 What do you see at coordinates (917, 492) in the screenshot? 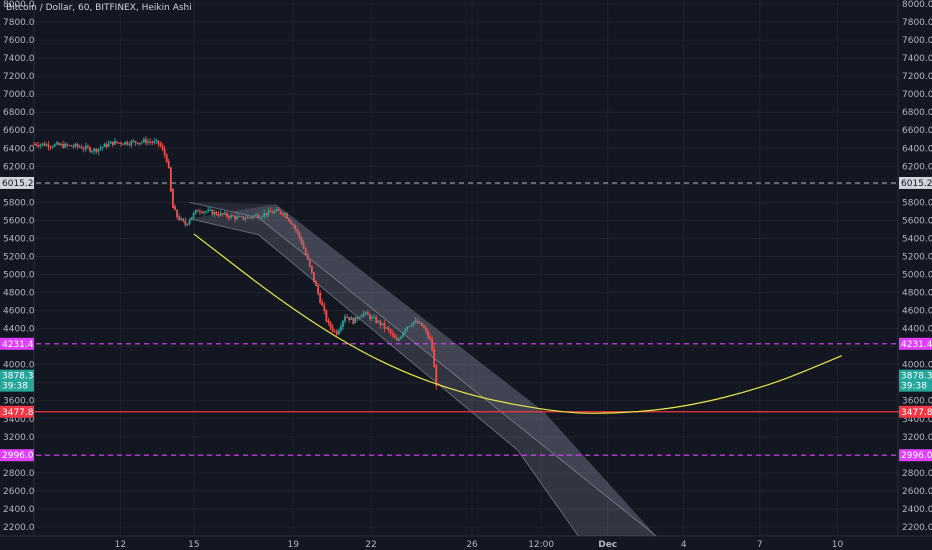
I see `y-tick-label-right: 2600.0` at bounding box center [917, 492].